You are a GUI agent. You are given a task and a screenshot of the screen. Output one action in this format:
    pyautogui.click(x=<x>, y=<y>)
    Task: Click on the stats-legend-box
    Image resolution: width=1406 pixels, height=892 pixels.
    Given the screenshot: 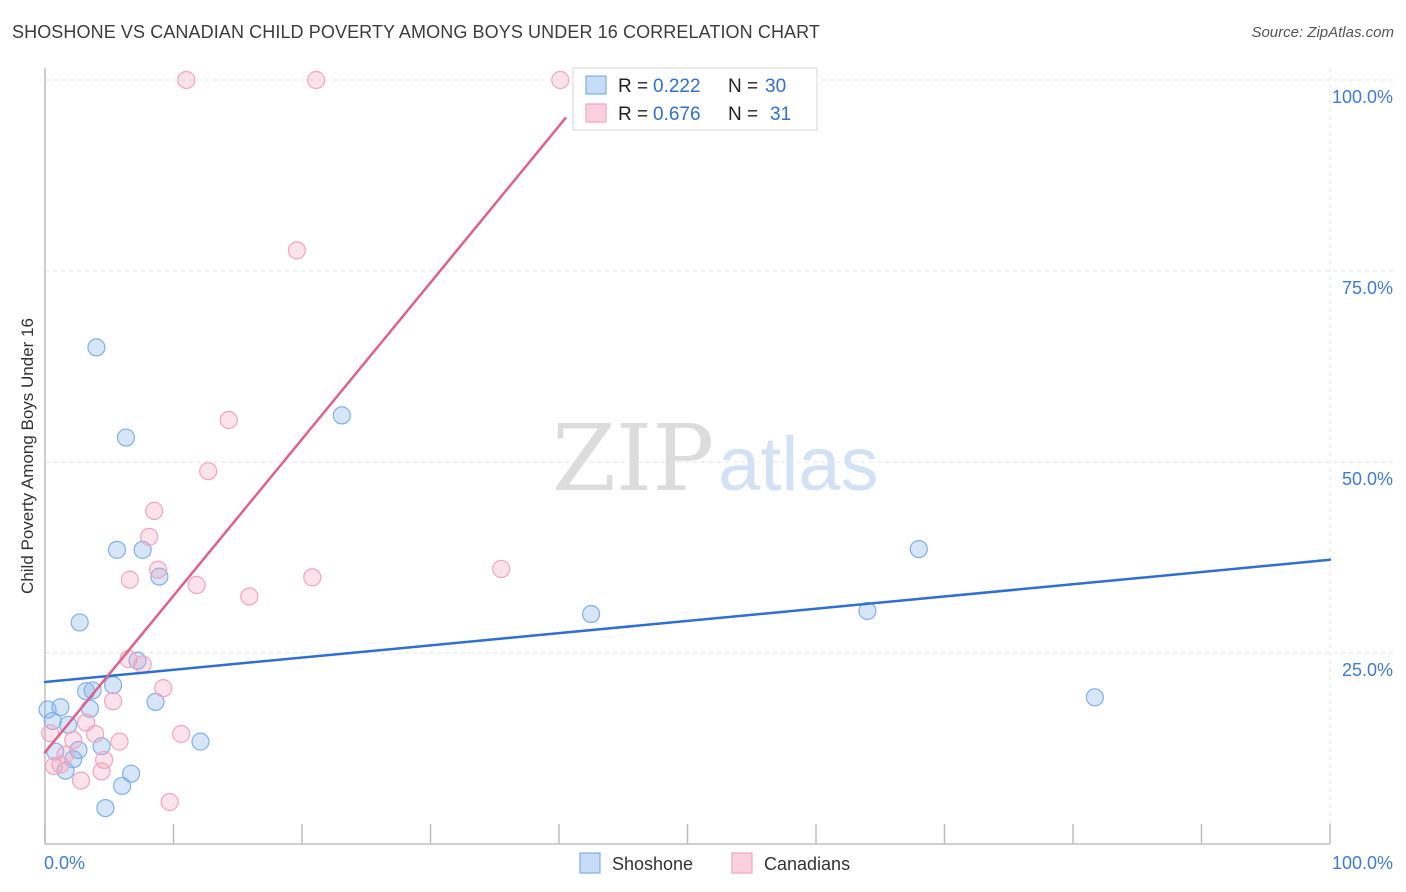 What is the action you would take?
    pyautogui.click(x=695, y=99)
    